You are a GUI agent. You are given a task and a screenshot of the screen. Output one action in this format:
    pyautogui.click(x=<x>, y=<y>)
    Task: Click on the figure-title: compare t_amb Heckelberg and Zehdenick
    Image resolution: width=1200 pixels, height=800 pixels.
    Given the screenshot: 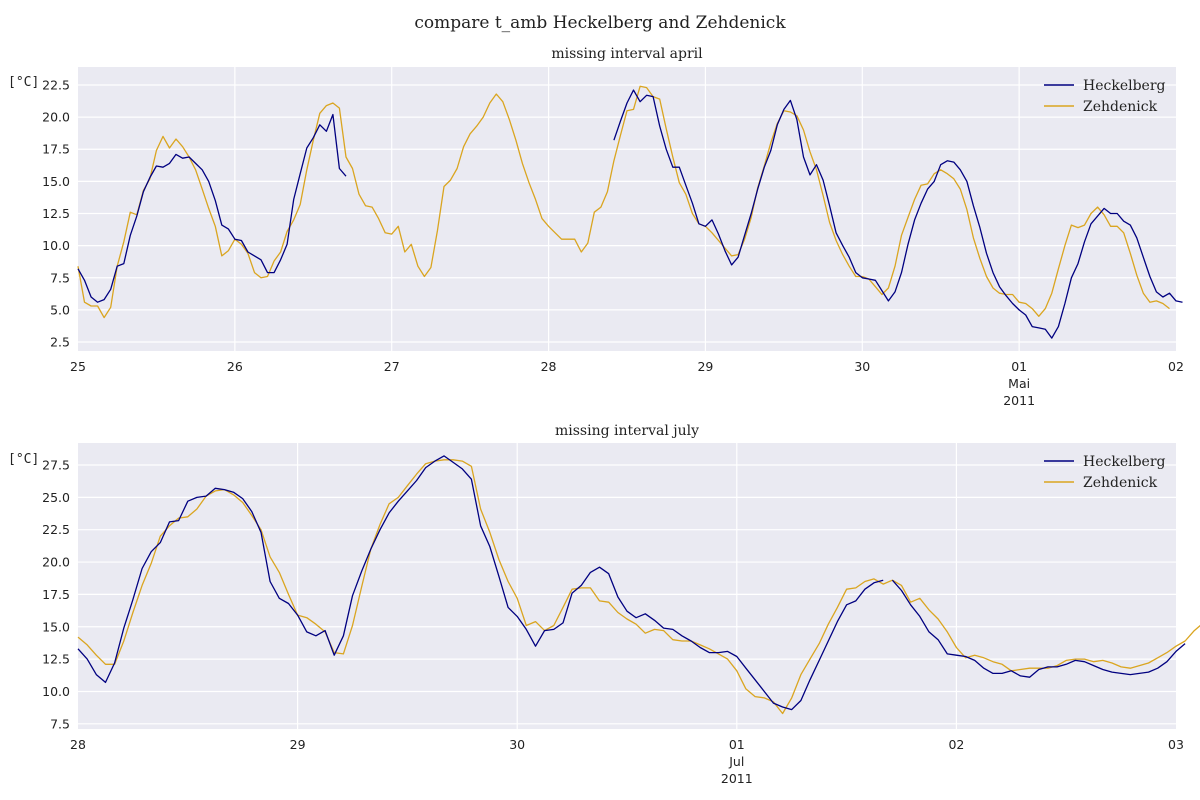 What is the action you would take?
    pyautogui.click(x=600, y=23)
    